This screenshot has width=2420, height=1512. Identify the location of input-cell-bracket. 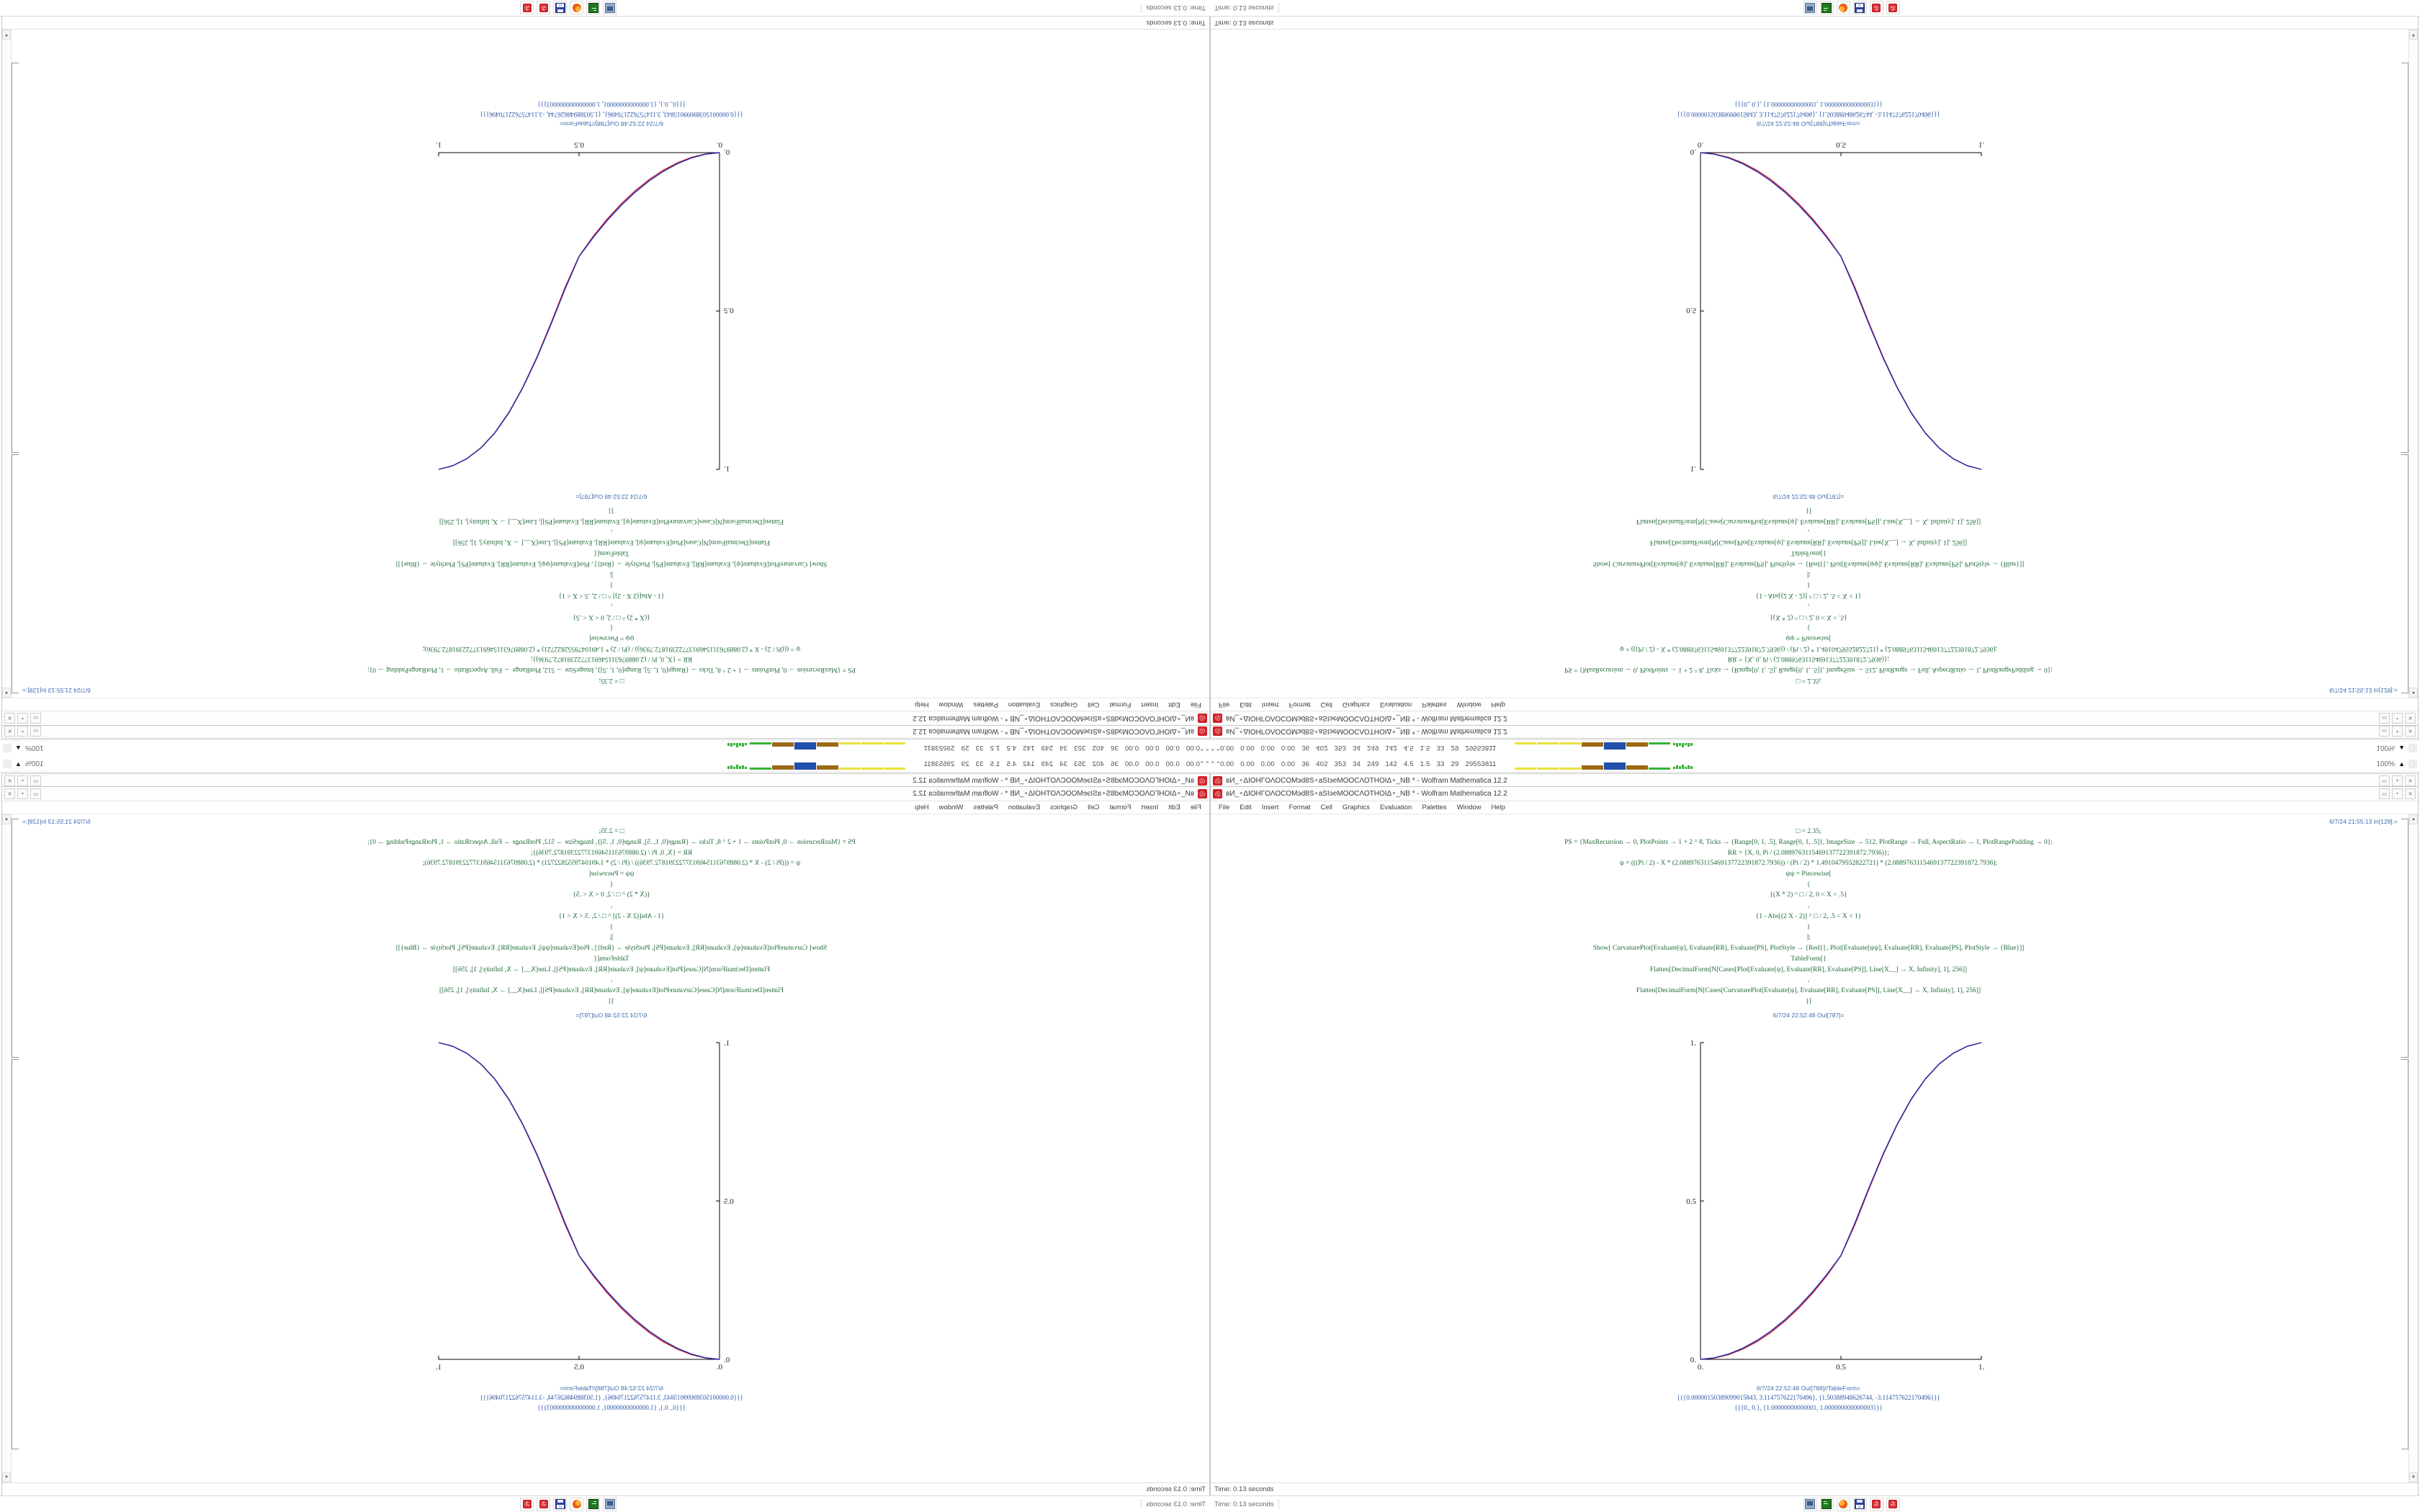
(15, 938).